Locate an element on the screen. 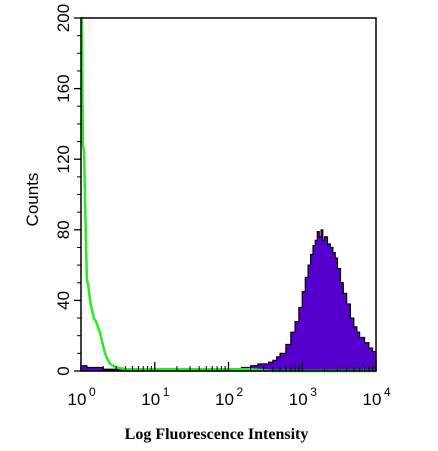  y-tick-label: 0 is located at coordinates (63, 370).